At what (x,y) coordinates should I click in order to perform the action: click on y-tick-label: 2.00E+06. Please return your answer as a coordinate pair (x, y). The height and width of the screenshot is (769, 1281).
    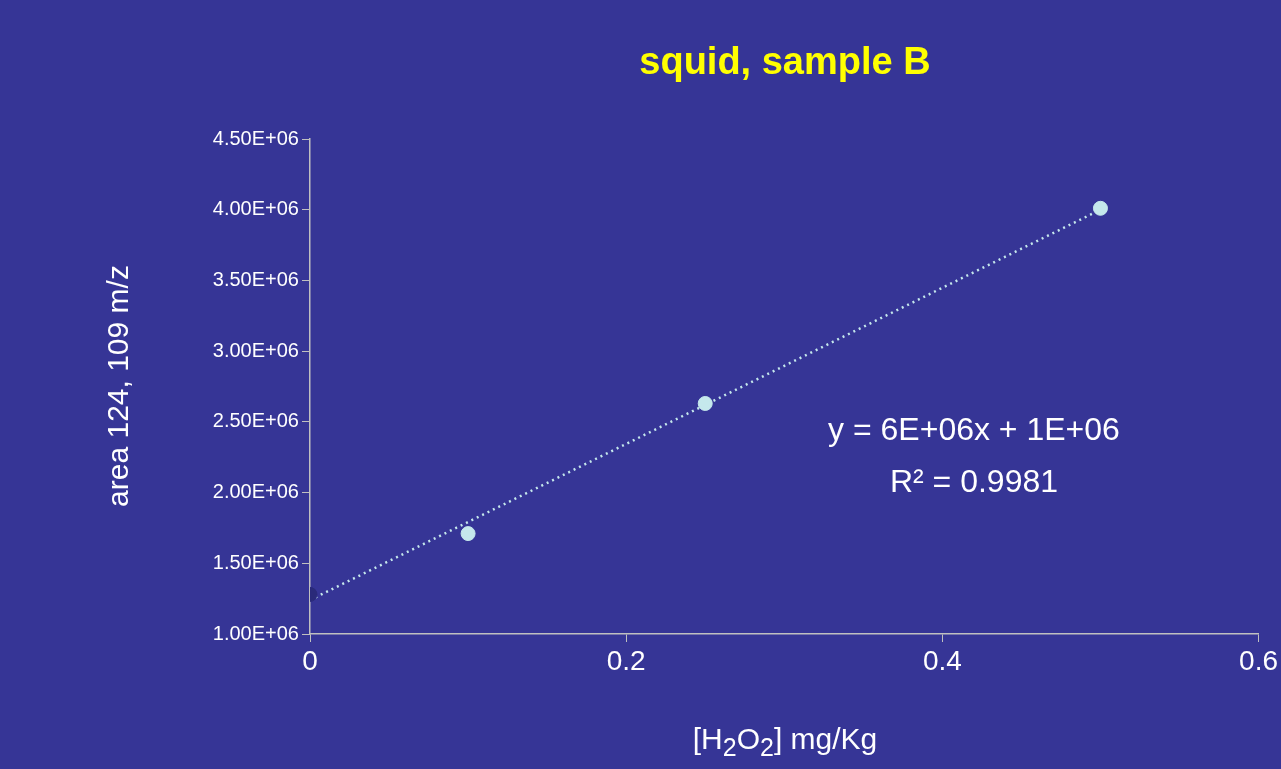
    Looking at the image, I should click on (255, 491).